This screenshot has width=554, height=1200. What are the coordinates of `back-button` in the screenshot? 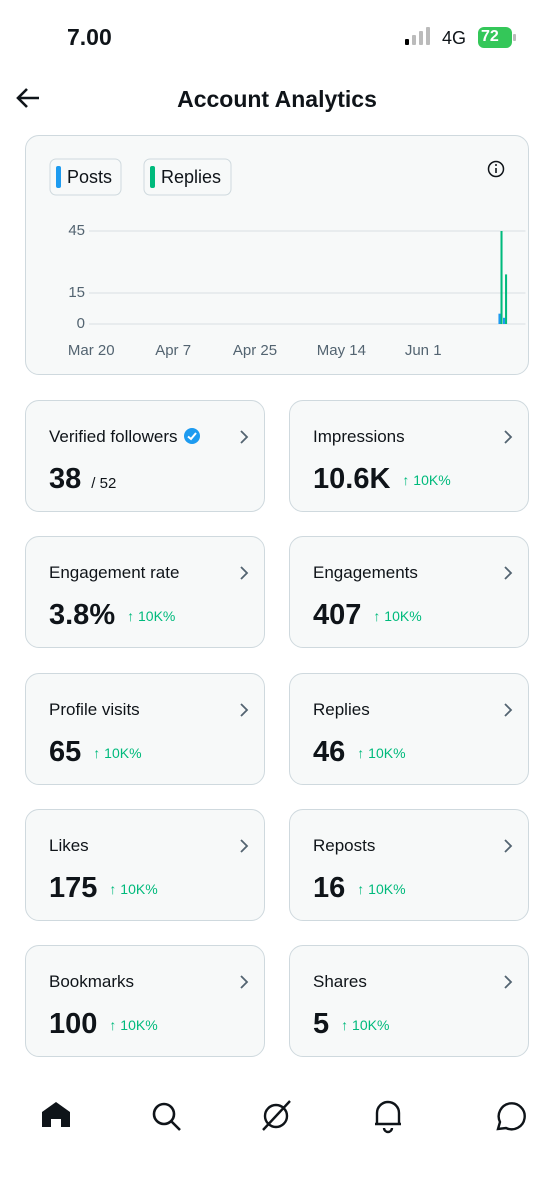 It's located at (29, 98).